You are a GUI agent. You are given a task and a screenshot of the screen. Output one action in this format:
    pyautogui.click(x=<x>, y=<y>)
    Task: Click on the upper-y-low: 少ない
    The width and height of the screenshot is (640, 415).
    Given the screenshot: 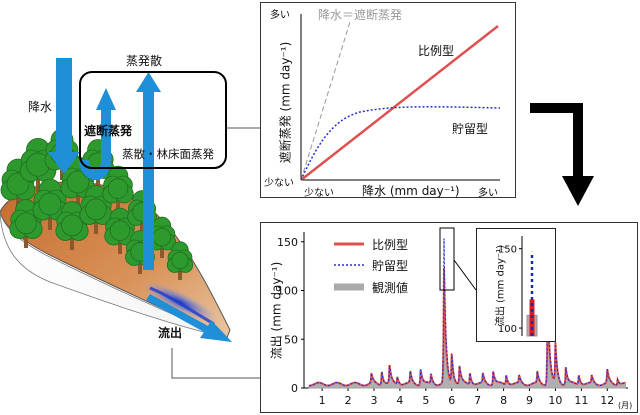 What is the action you would take?
    pyautogui.click(x=279, y=183)
    